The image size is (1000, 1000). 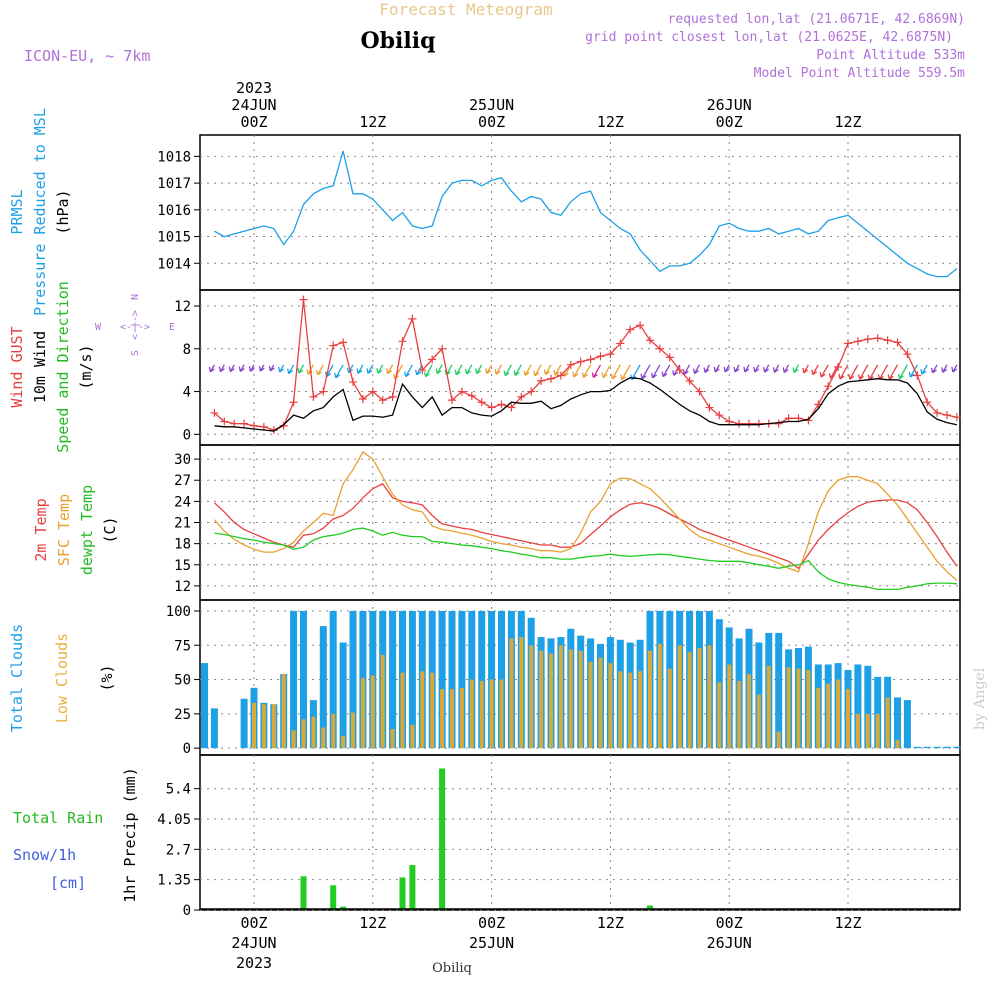 I want to click on model-label: ICON-EU, ~ 7km, so click(x=87, y=56).